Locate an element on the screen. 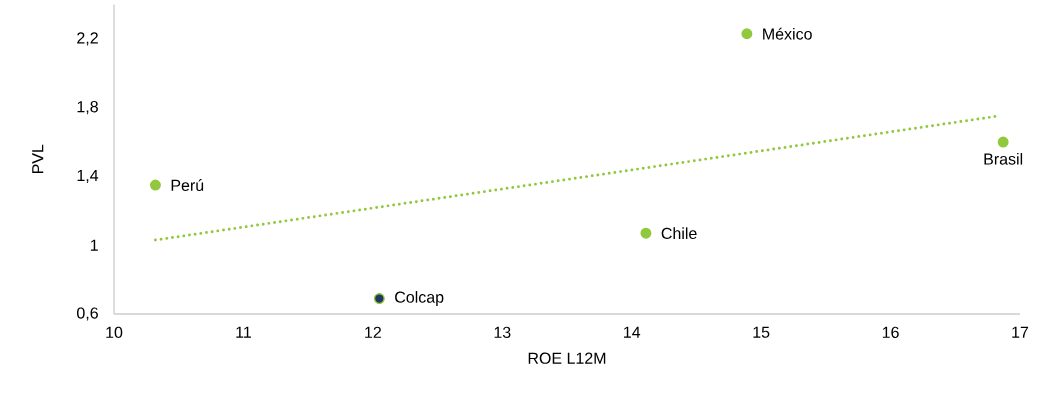 Image resolution: width=1051 pixels, height=413 pixels. x-tick-label: 13 is located at coordinates (502, 332).